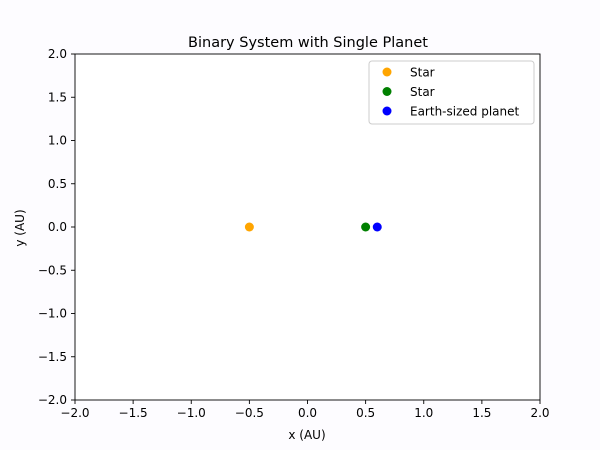 Image resolution: width=600 pixels, height=454 pixels. I want to click on y-tick-label: 0.5, so click(57, 184).